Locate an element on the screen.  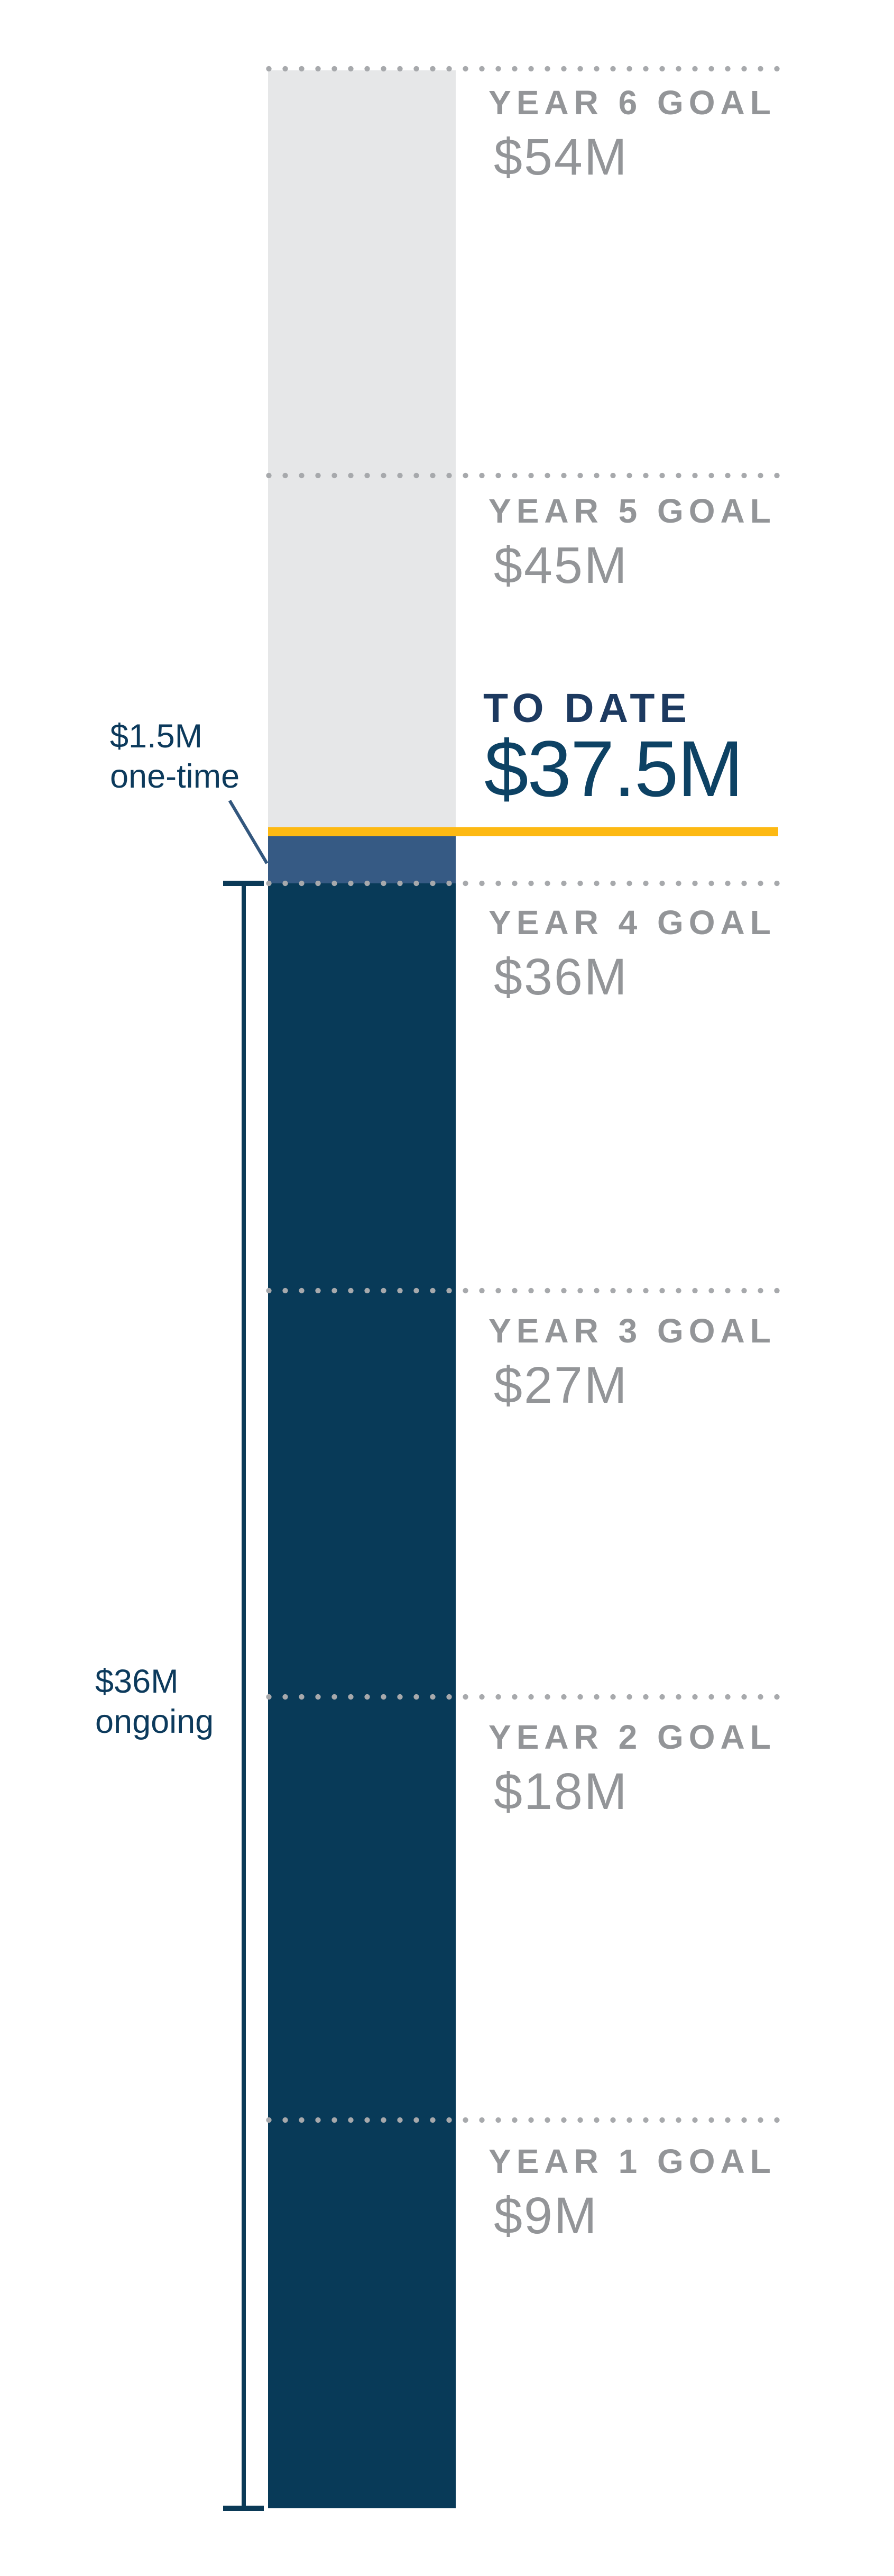
goal-dotted-line-year5 is located at coordinates (523, 476).